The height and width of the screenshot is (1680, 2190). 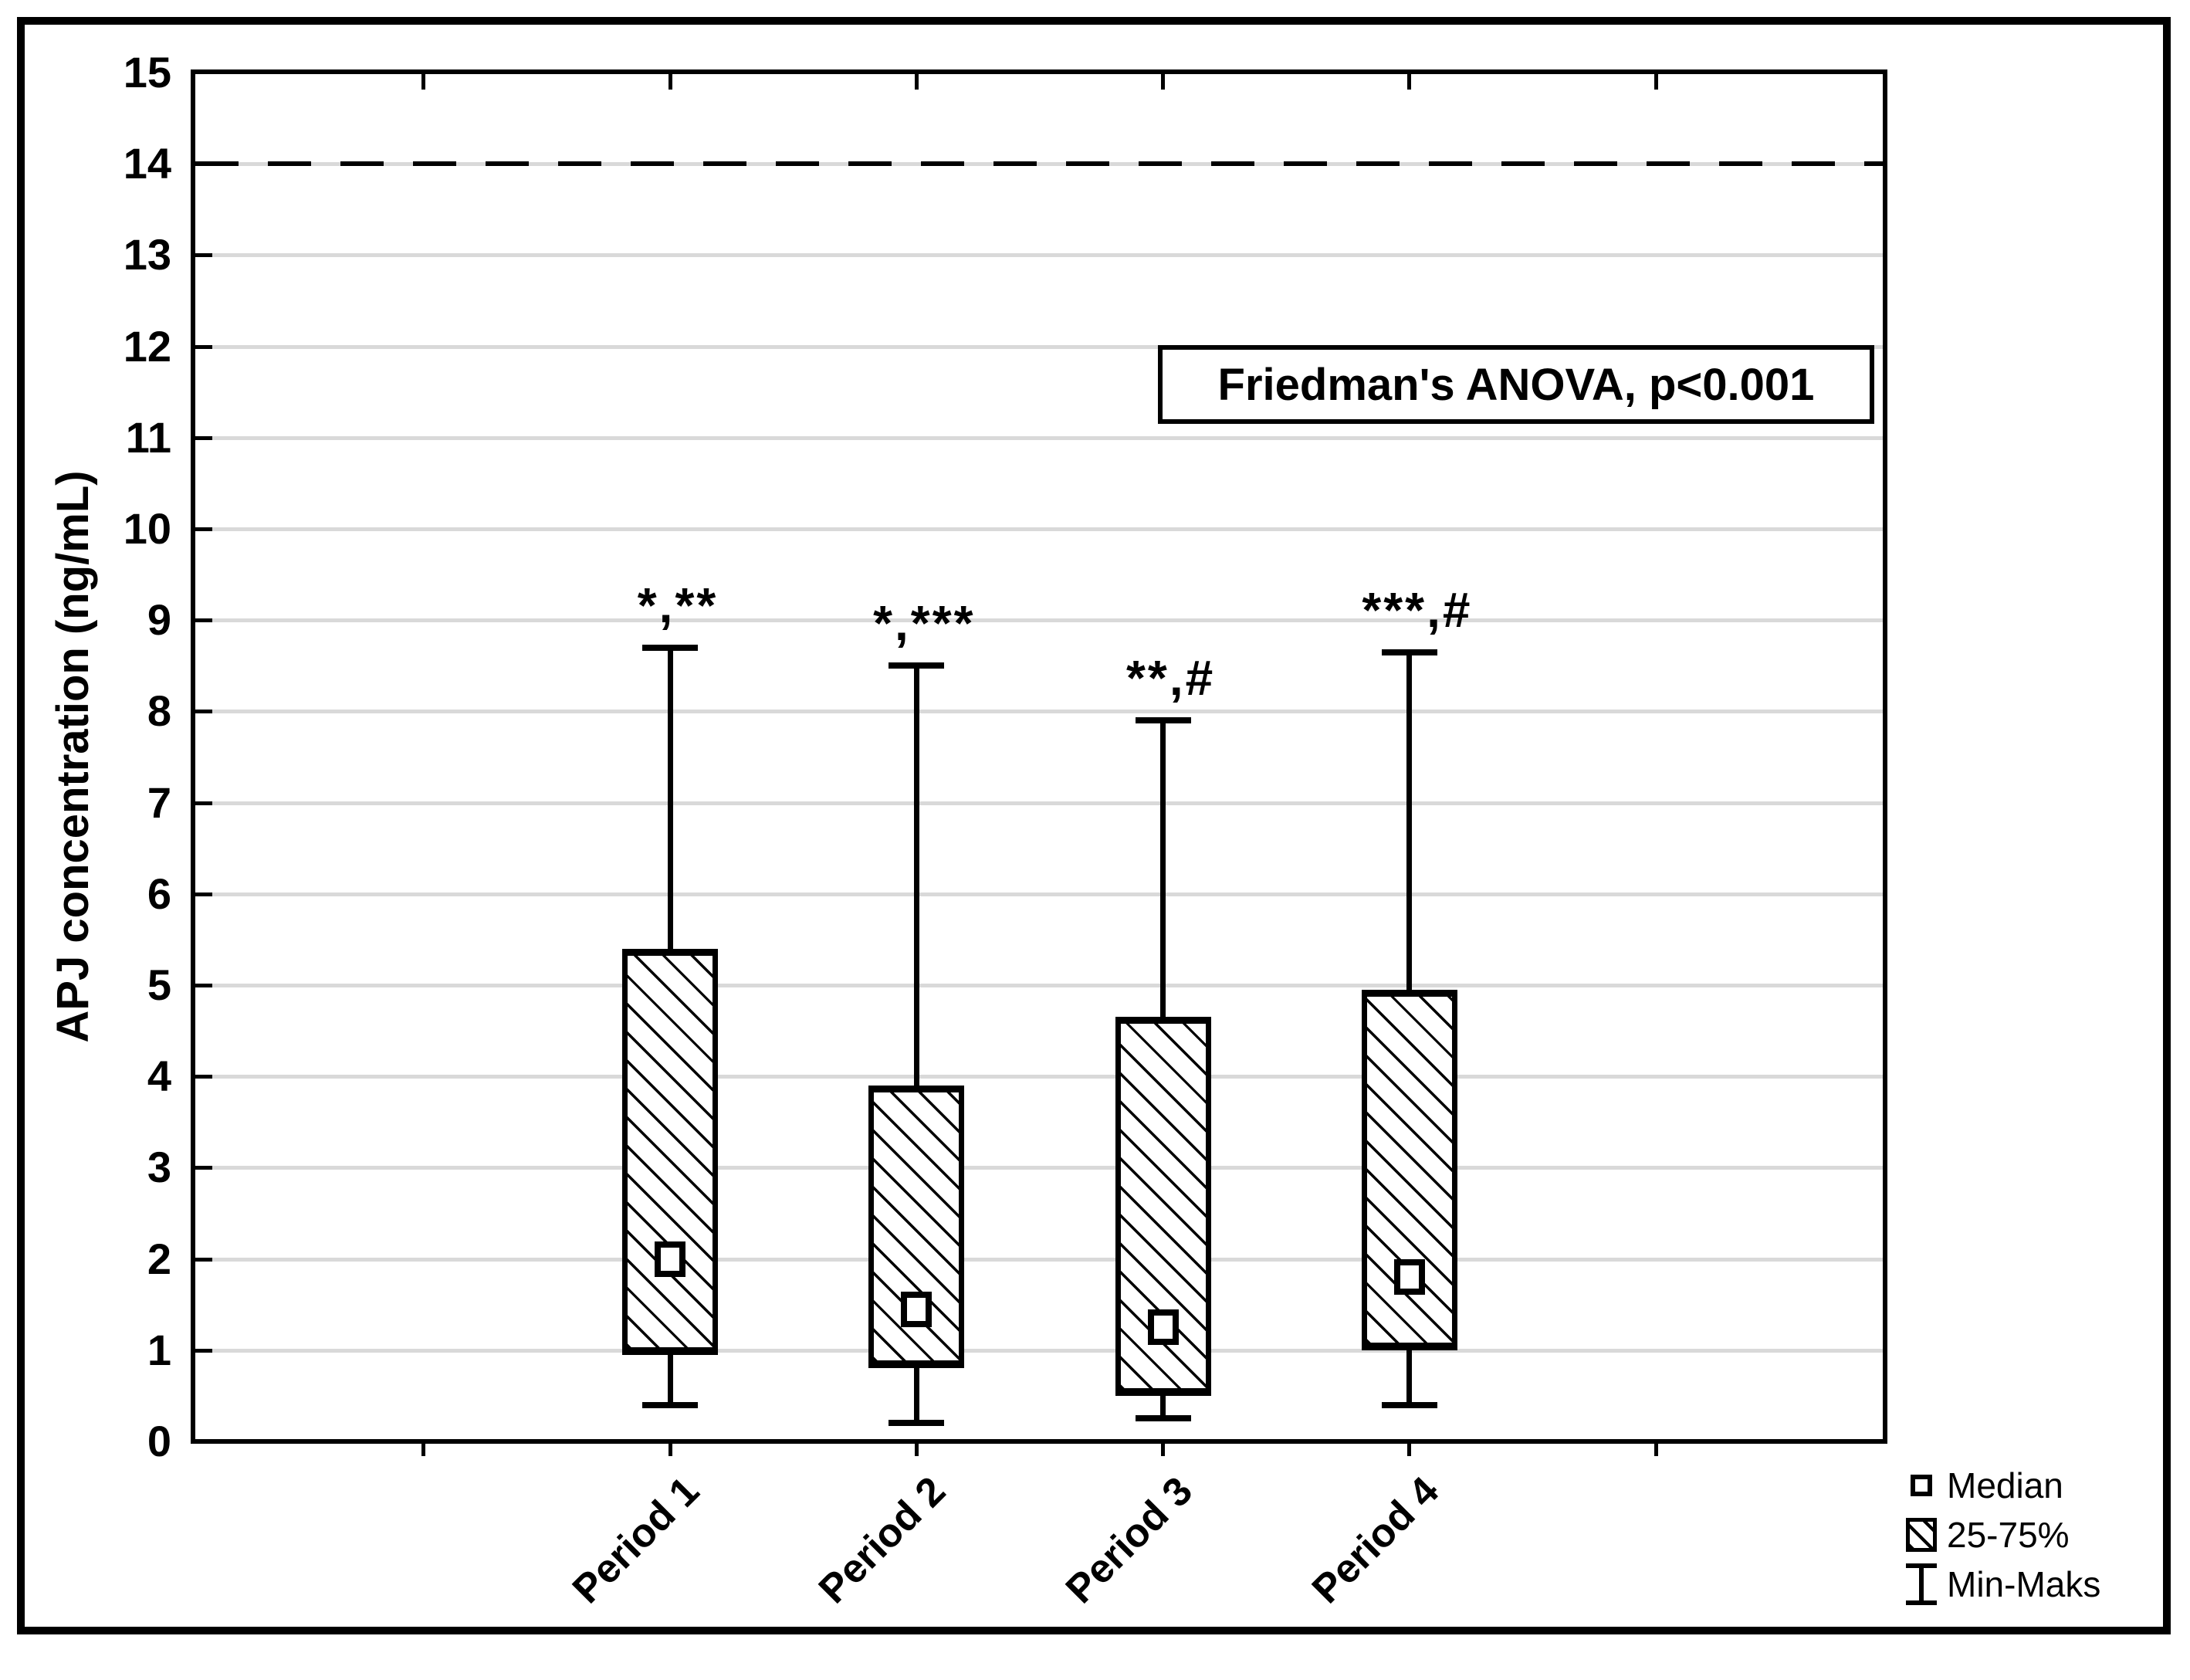 What do you see at coordinates (2005, 1485) in the screenshot?
I see `legend-label-median: Median` at bounding box center [2005, 1485].